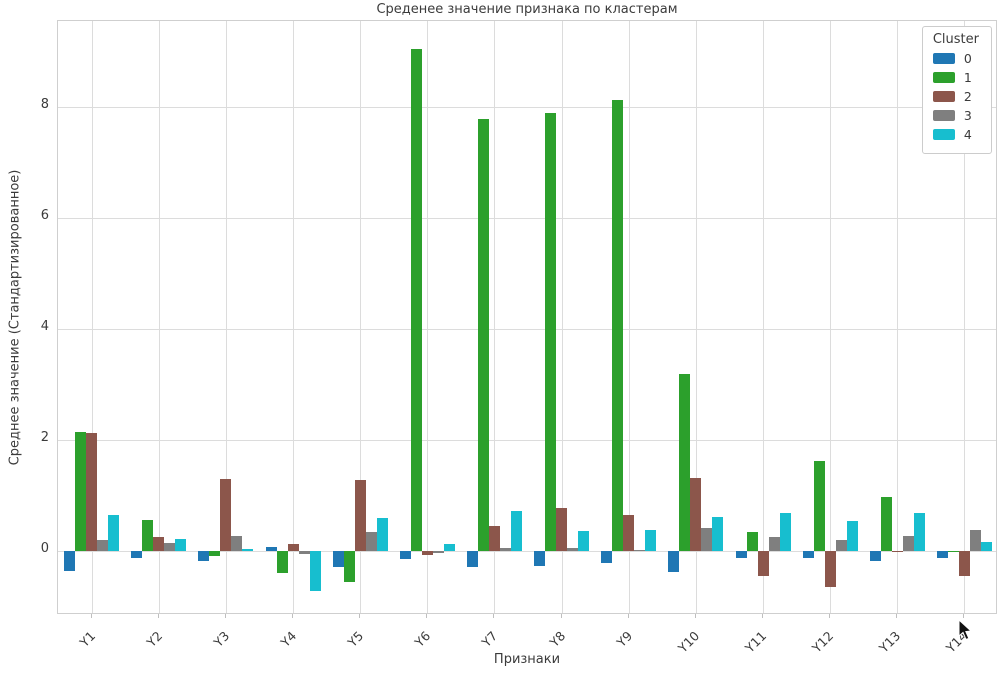 This screenshot has width=1001, height=682. Describe the element at coordinates (103, 546) in the screenshot. I see `bar-cluster3-Y1` at that location.